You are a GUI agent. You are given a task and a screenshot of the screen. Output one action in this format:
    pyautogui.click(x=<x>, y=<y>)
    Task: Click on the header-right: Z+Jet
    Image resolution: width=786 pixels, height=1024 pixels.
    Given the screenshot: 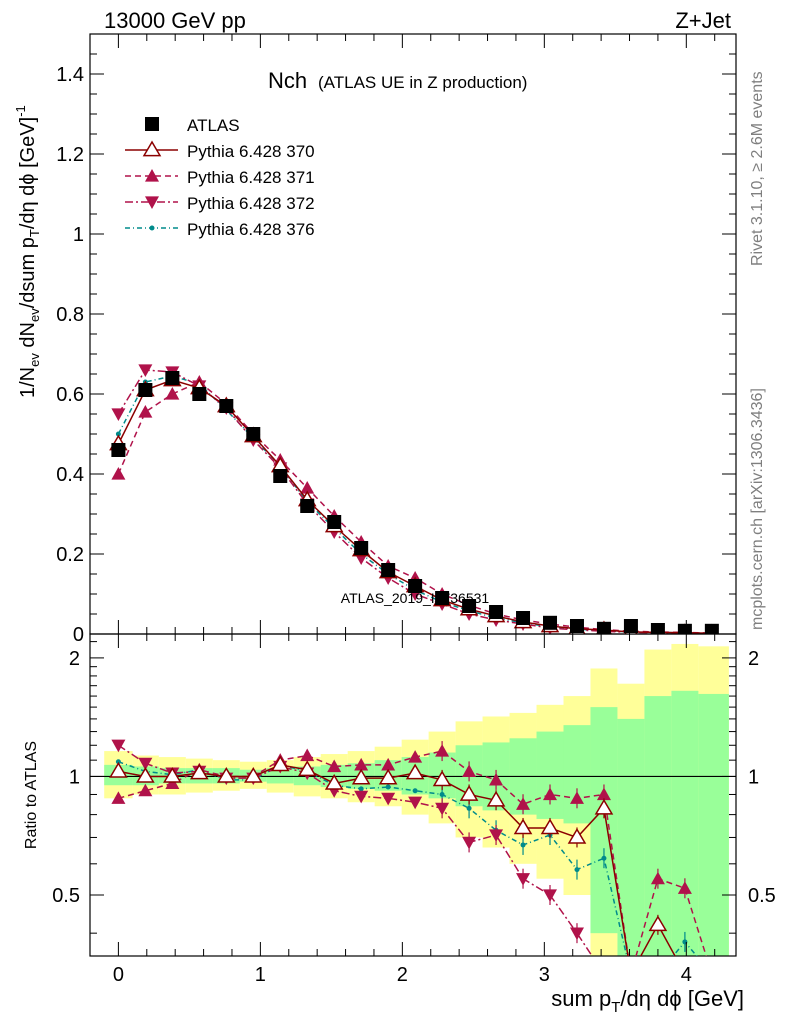 What is the action you would take?
    pyautogui.click(x=703, y=20)
    